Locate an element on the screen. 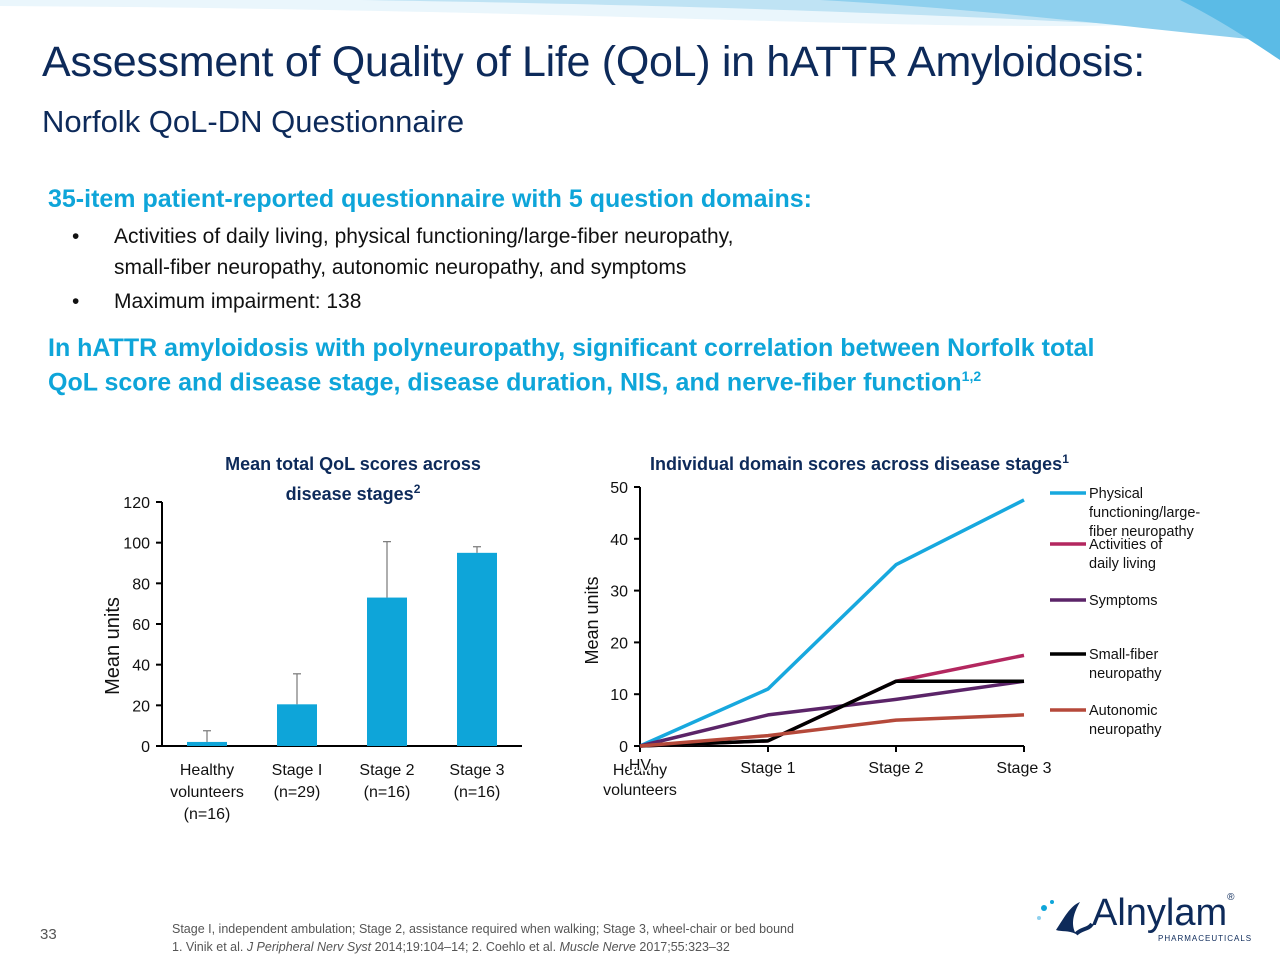 Image resolution: width=1280 pixels, height=960 pixels. bar-chart-title-line1: Mean total QoL scores across is located at coordinates (353, 464).